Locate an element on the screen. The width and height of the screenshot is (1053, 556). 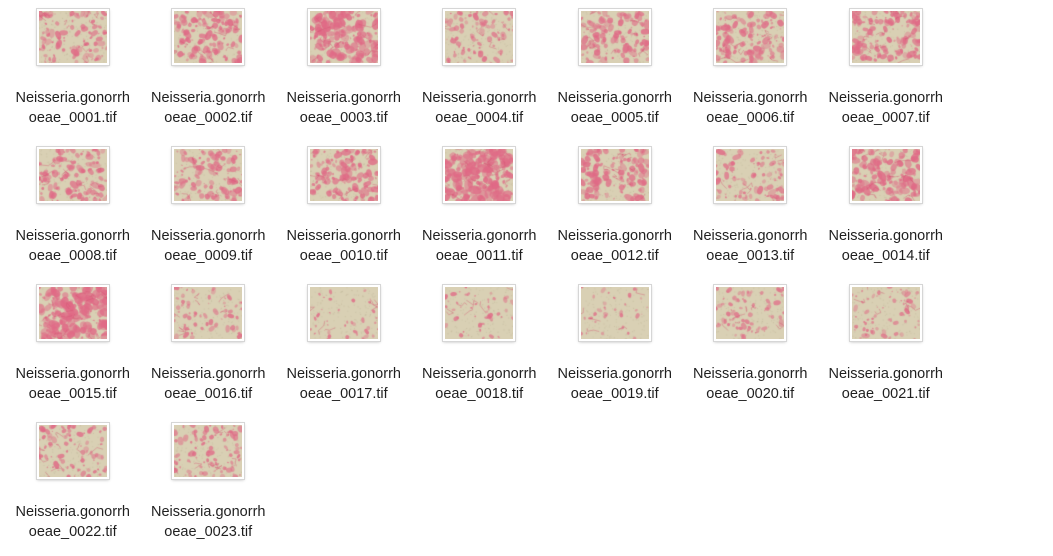
file-item: Neisseria.gonorrh oeae_0015.tif is located at coordinates (73, 349).